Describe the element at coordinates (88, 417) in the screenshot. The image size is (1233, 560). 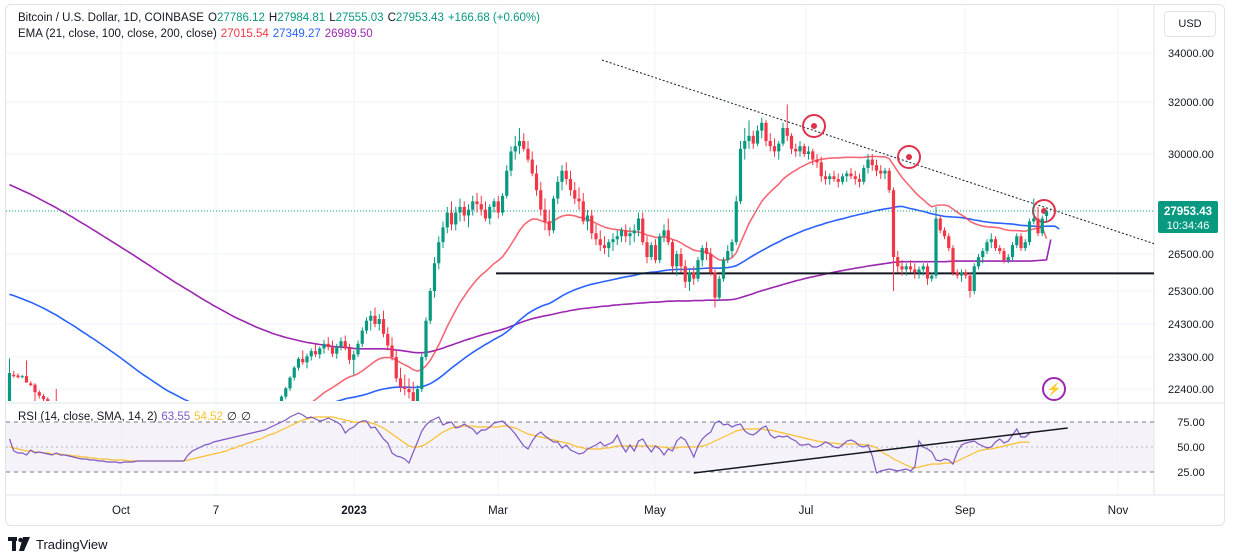
I see `rsi-label: RSI (14, close, SMA, 14, 2)` at that location.